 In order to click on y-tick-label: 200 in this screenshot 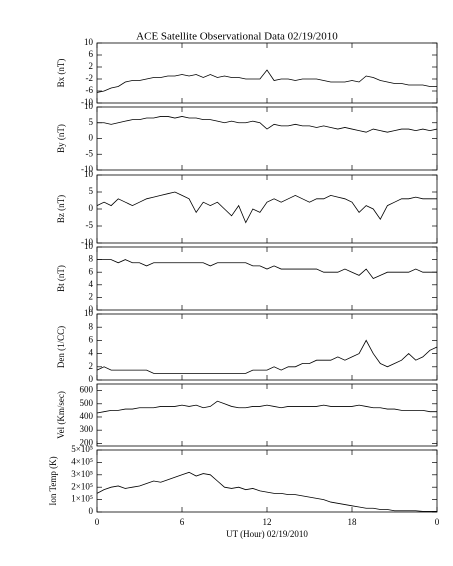, I will do `click(87, 442)`.